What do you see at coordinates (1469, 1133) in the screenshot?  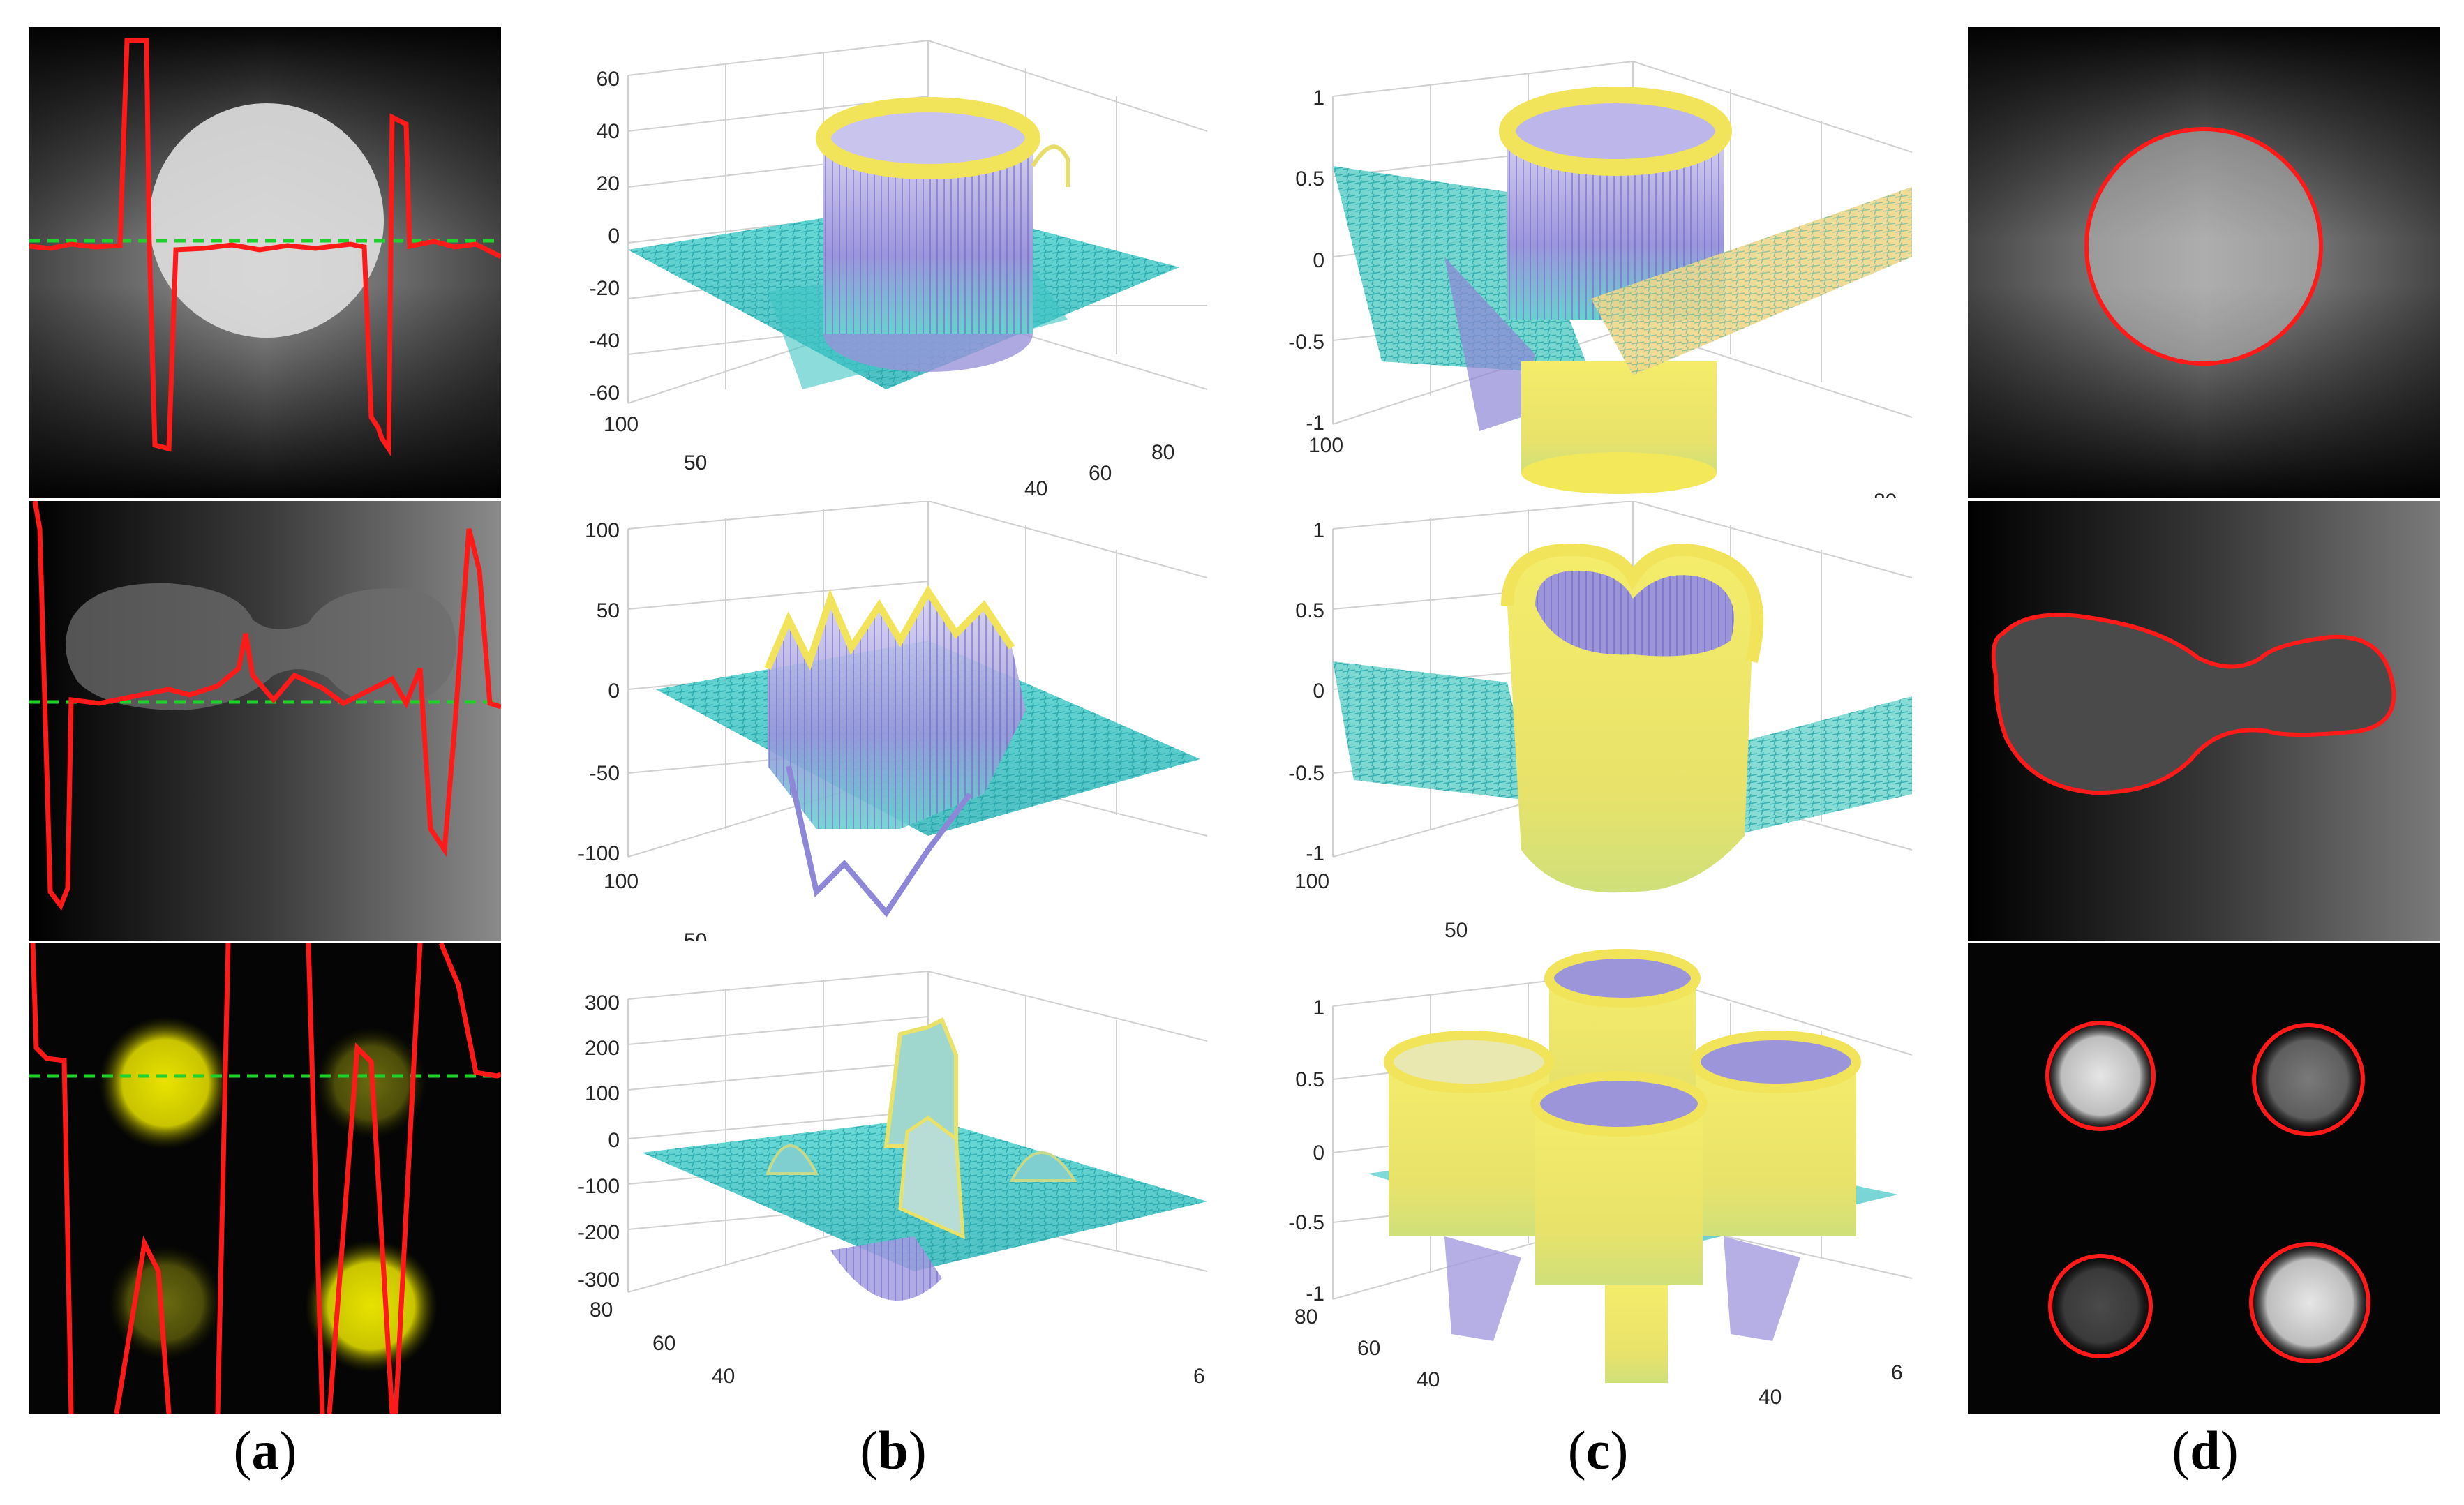 I see `cylinder-left` at bounding box center [1469, 1133].